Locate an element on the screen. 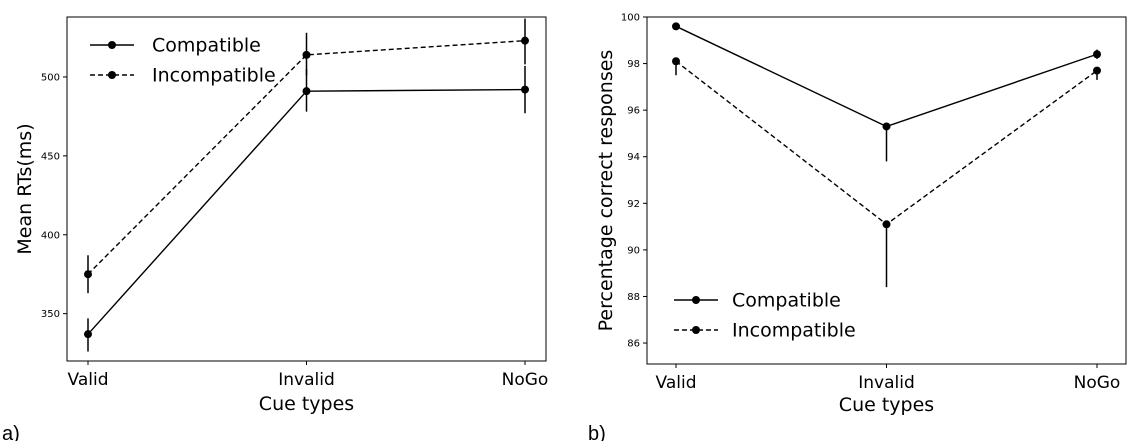 This screenshot has height=441, width=1134. y-tick-label: 92 is located at coordinates (633, 204).